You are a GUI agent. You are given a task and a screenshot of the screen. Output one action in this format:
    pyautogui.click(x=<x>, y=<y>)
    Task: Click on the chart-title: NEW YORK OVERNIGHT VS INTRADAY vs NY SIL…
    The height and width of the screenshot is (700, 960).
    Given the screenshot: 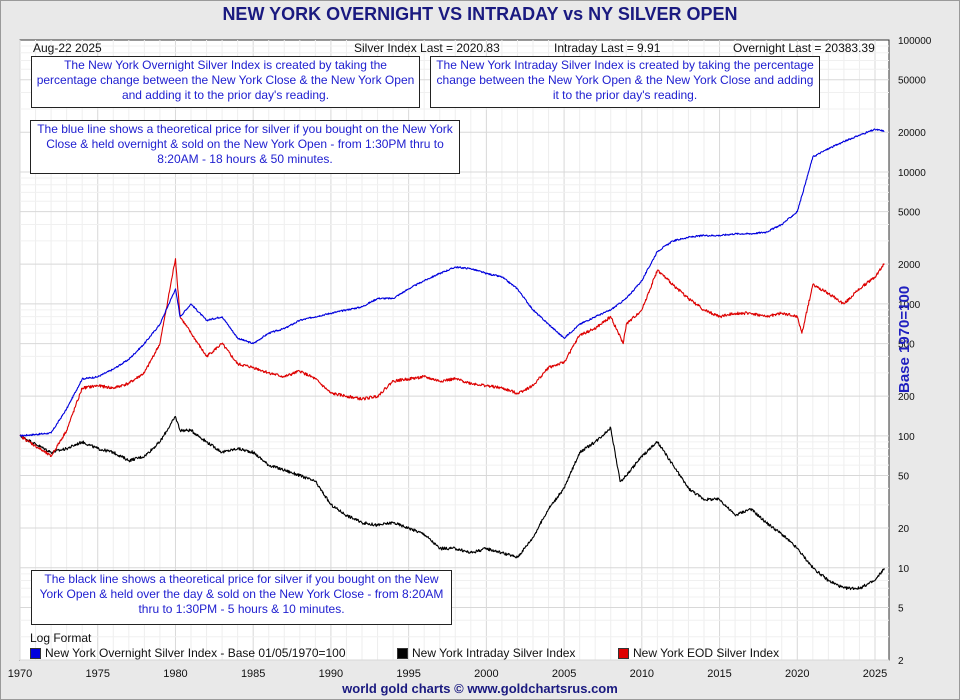 What is the action you would take?
    pyautogui.click(x=480, y=14)
    